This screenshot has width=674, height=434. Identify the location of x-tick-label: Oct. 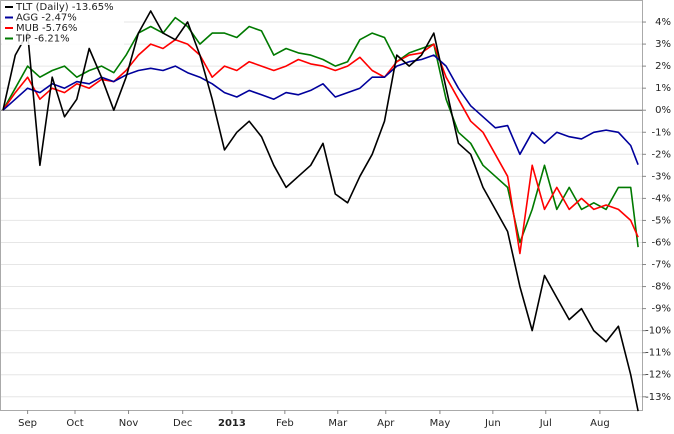
(74, 423).